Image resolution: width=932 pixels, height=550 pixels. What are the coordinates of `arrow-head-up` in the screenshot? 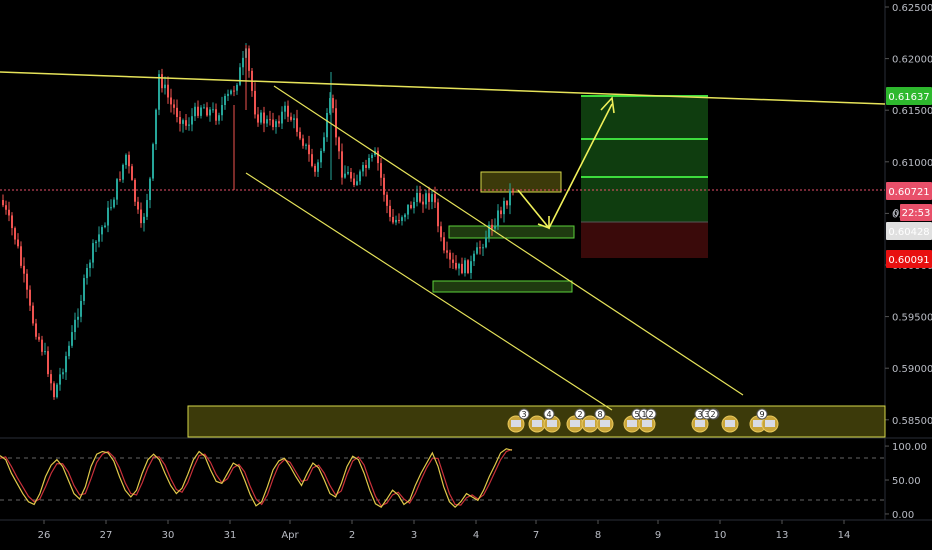 It's located at (607, 105).